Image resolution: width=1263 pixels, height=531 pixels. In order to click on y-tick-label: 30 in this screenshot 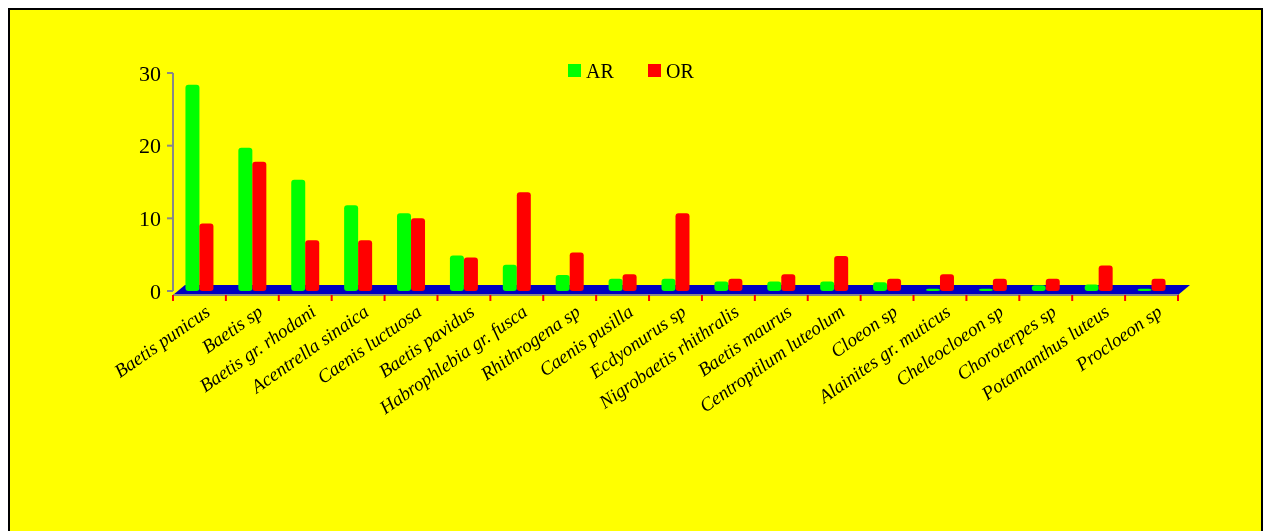, I will do `click(150, 73)`.